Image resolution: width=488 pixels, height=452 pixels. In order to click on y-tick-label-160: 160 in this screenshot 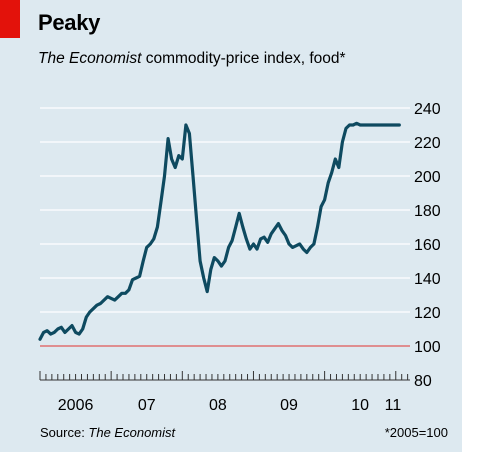, I will do `click(427, 245)`.